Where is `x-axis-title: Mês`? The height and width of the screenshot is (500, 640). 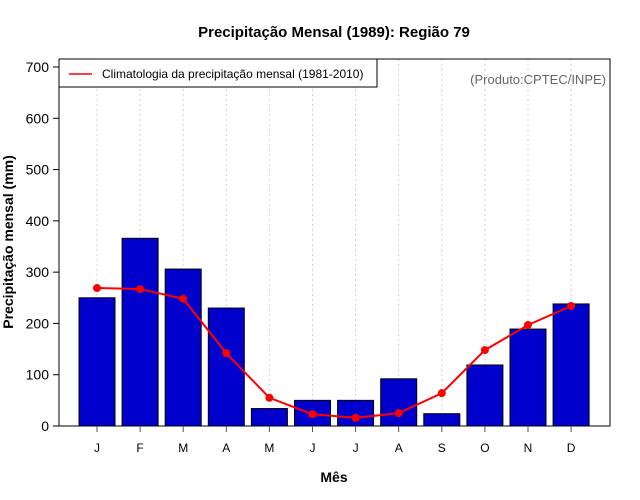 x-axis-title: Mês is located at coordinates (333, 477).